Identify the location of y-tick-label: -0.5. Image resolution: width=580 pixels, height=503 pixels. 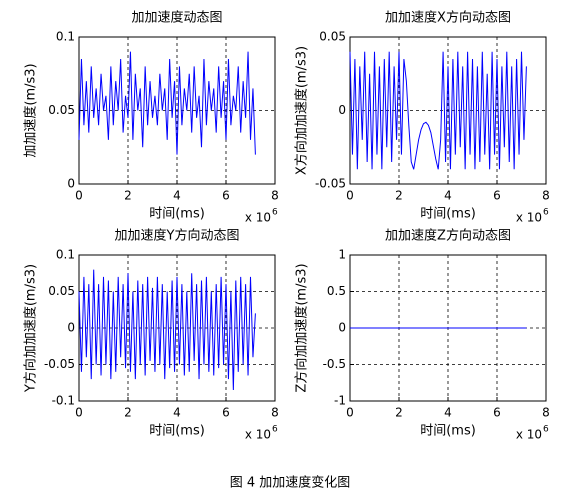
(334, 364).